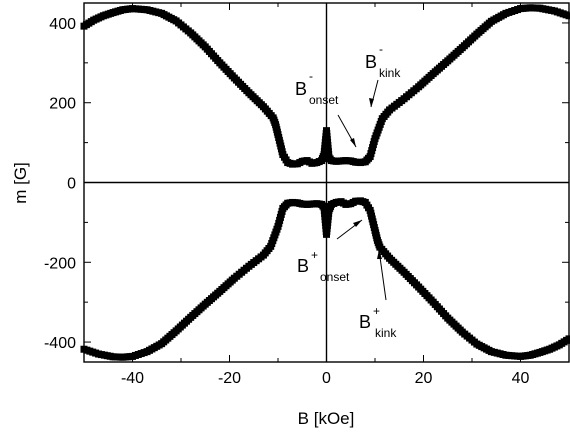 The image size is (570, 432). Describe the element at coordinates (314, 255) in the screenshot. I see `annotation-b-plus-onset-sup: +` at that location.